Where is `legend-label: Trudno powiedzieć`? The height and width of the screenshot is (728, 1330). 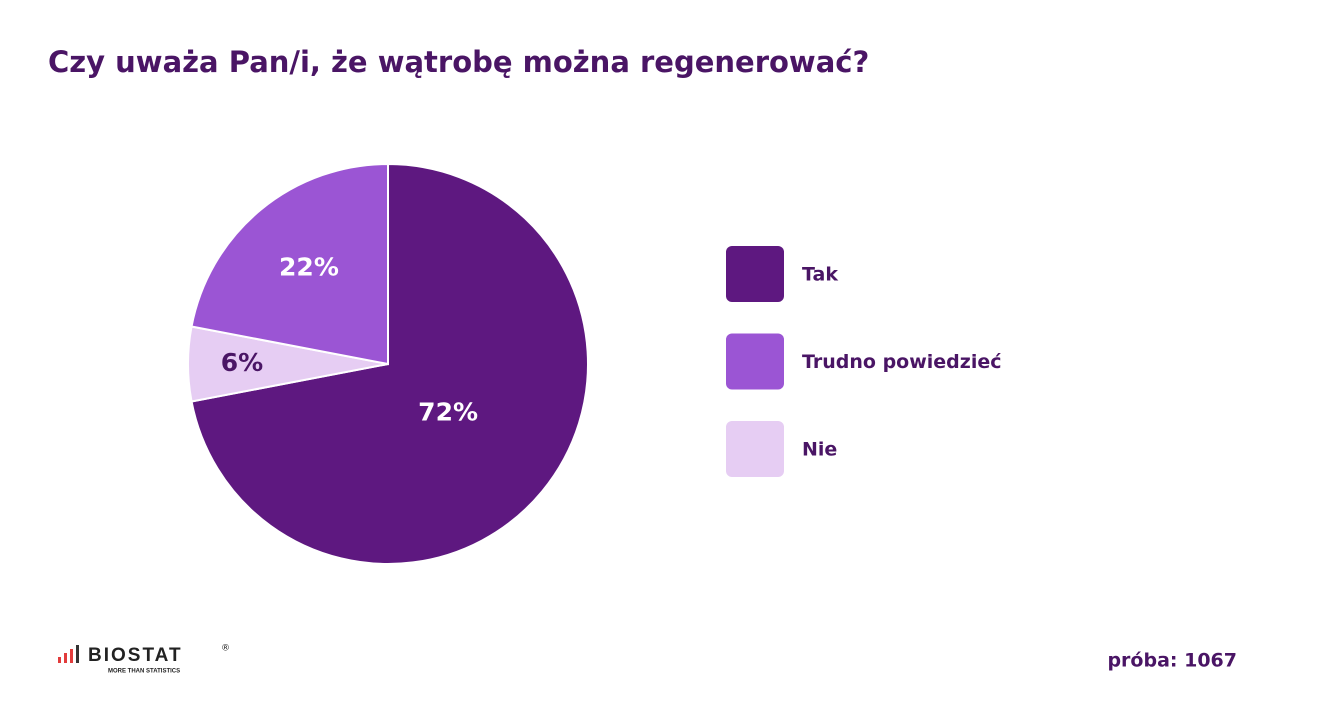 legend-label: Trudno powiedzieć is located at coordinates (902, 362).